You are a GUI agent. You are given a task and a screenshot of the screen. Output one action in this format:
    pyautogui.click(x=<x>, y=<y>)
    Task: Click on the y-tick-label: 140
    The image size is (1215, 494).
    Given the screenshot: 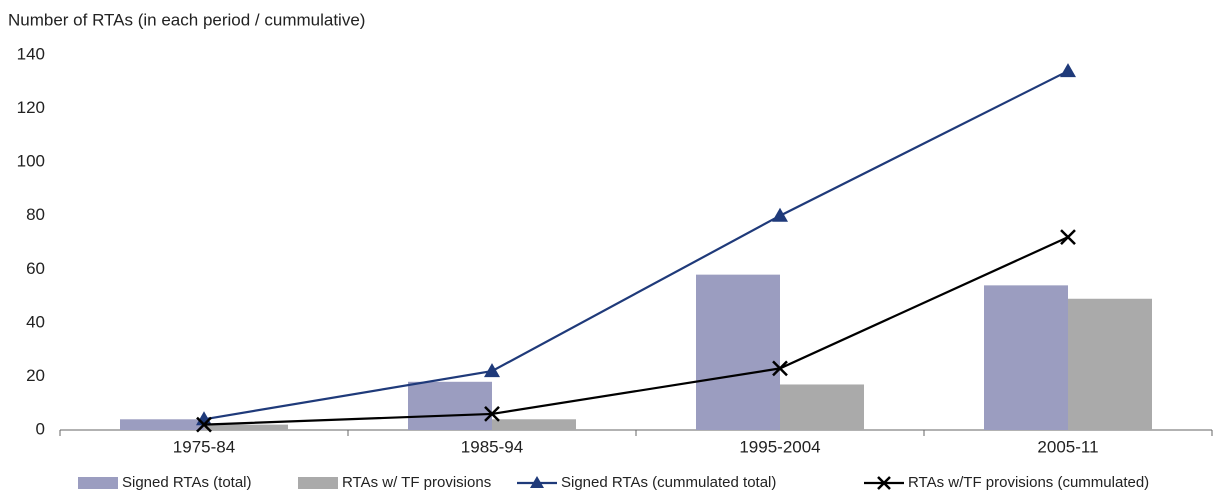 What is the action you would take?
    pyautogui.click(x=31, y=53)
    